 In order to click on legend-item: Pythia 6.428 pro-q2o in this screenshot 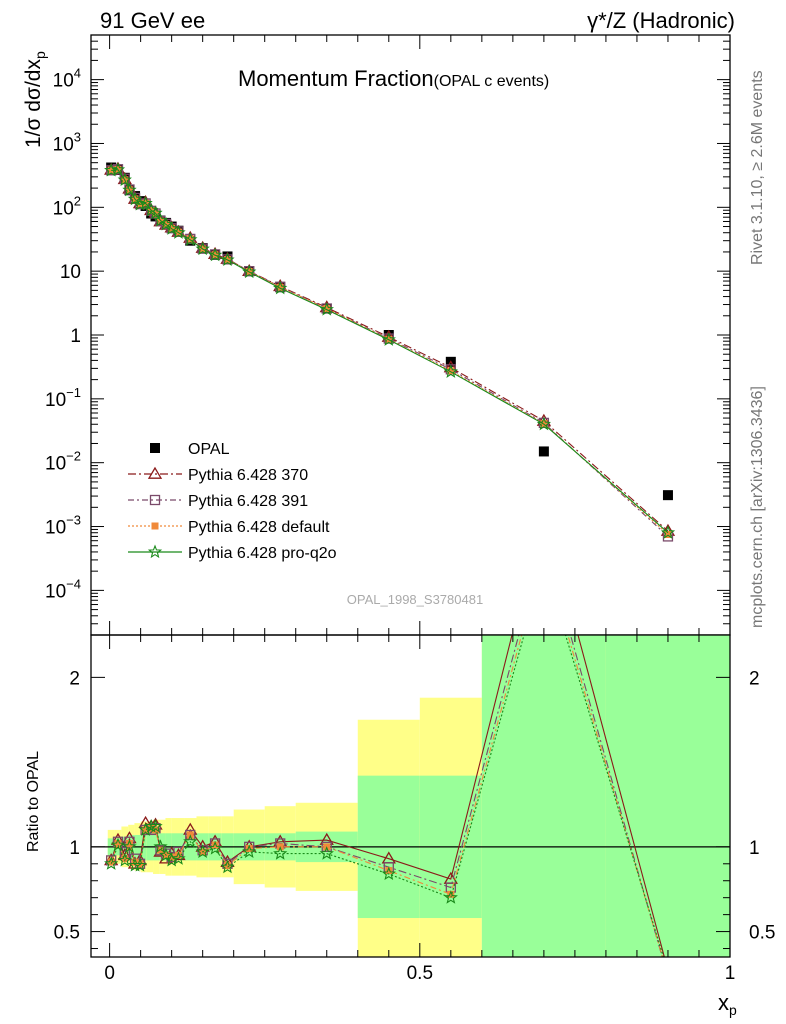, I will do `click(232, 553)`.